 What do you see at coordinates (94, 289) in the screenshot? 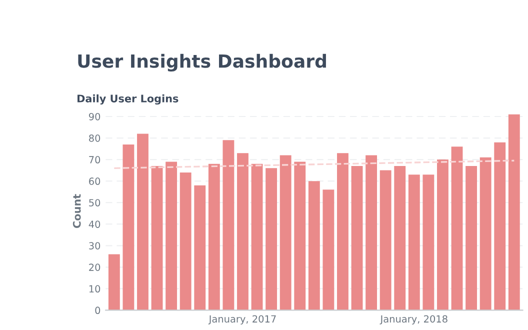
I see `y-tick-label: 10` at bounding box center [94, 289].